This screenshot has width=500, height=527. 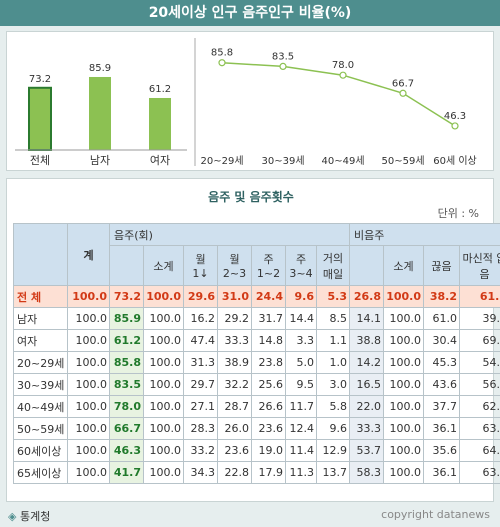 What do you see at coordinates (455, 116) in the screenshot?
I see `data-label: 46.3` at bounding box center [455, 116].